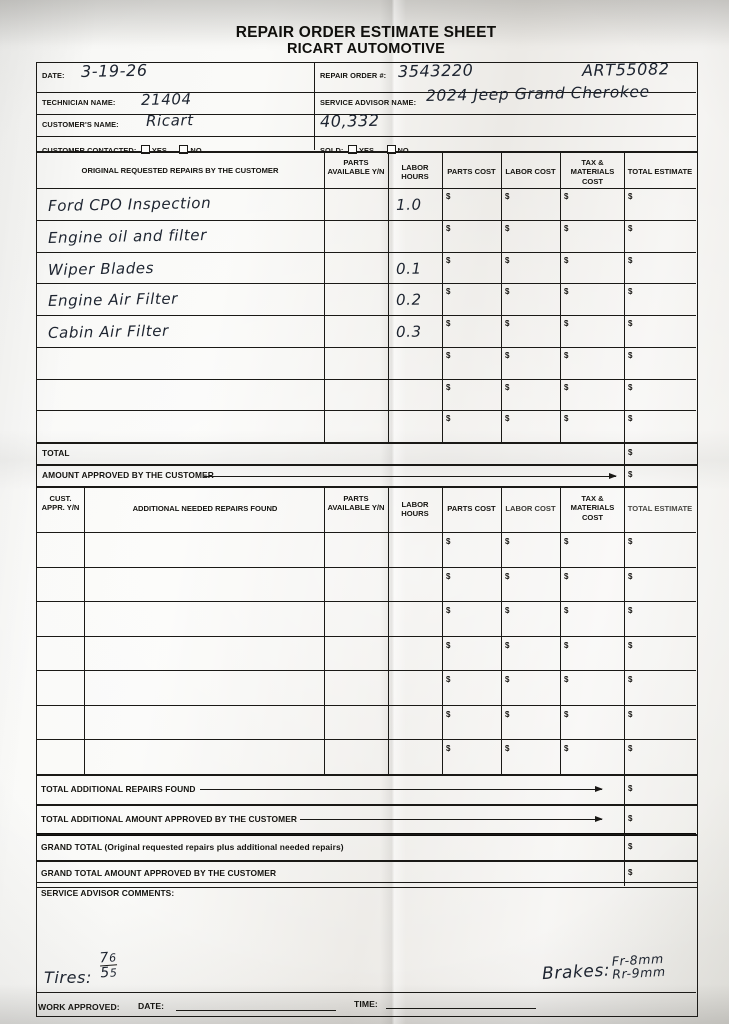 The width and height of the screenshot is (729, 1024). What do you see at coordinates (408, 300) in the screenshot?
I see `labor-hours-value: 0.2` at bounding box center [408, 300].